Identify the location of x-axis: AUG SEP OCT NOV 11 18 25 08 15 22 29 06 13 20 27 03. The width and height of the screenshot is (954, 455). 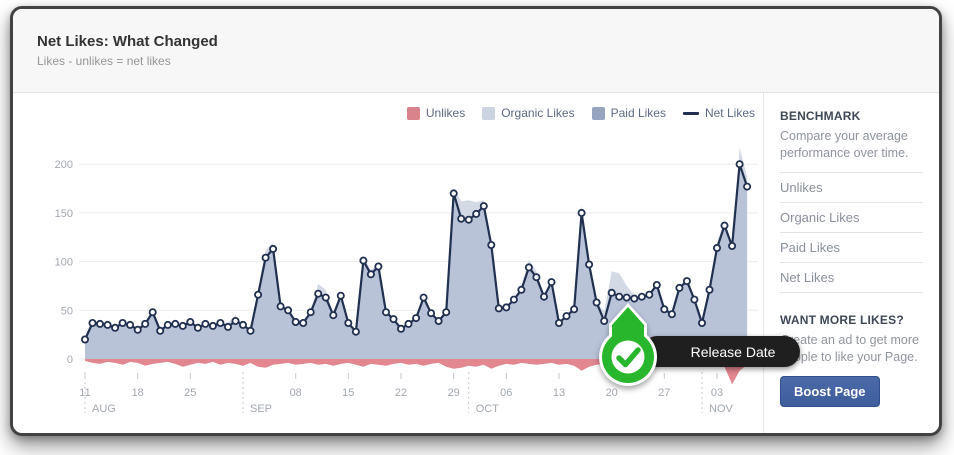
(406, 393).